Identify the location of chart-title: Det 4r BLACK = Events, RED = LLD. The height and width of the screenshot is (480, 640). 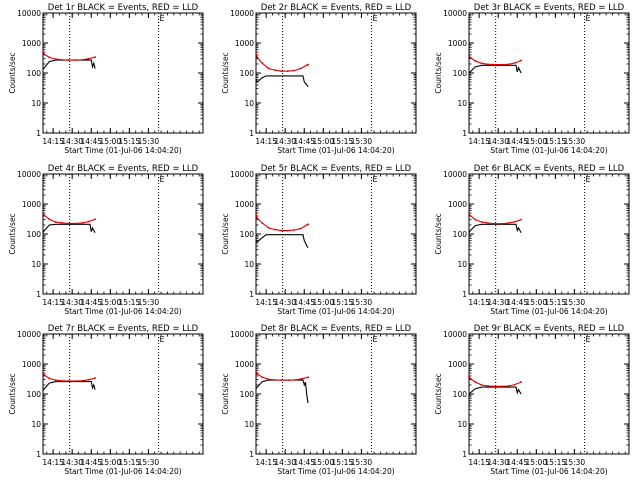
(123, 169).